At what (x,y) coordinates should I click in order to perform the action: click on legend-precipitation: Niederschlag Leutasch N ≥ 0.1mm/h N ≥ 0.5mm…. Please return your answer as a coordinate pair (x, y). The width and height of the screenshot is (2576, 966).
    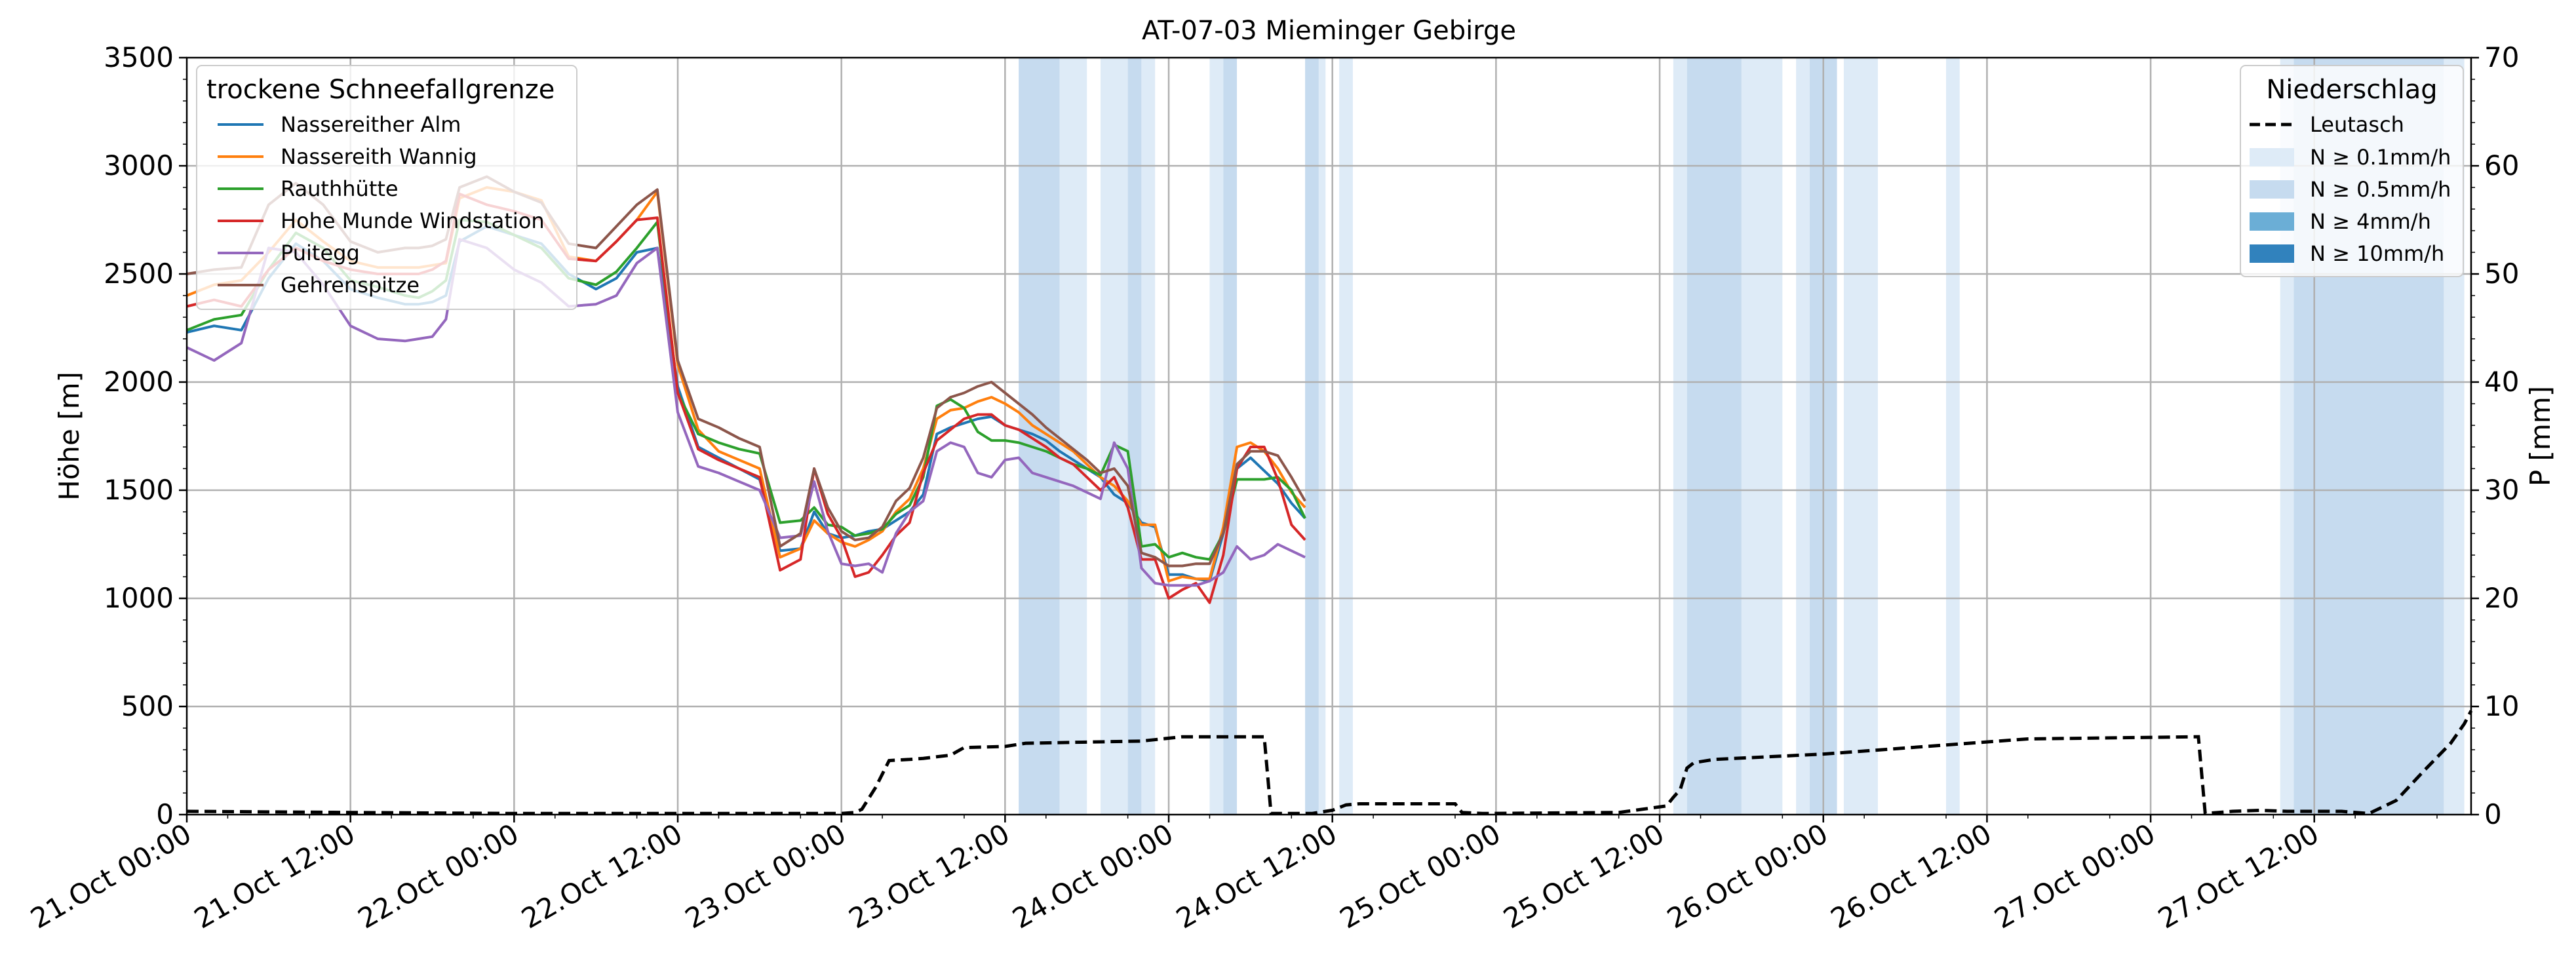
    Looking at the image, I should click on (2352, 171).